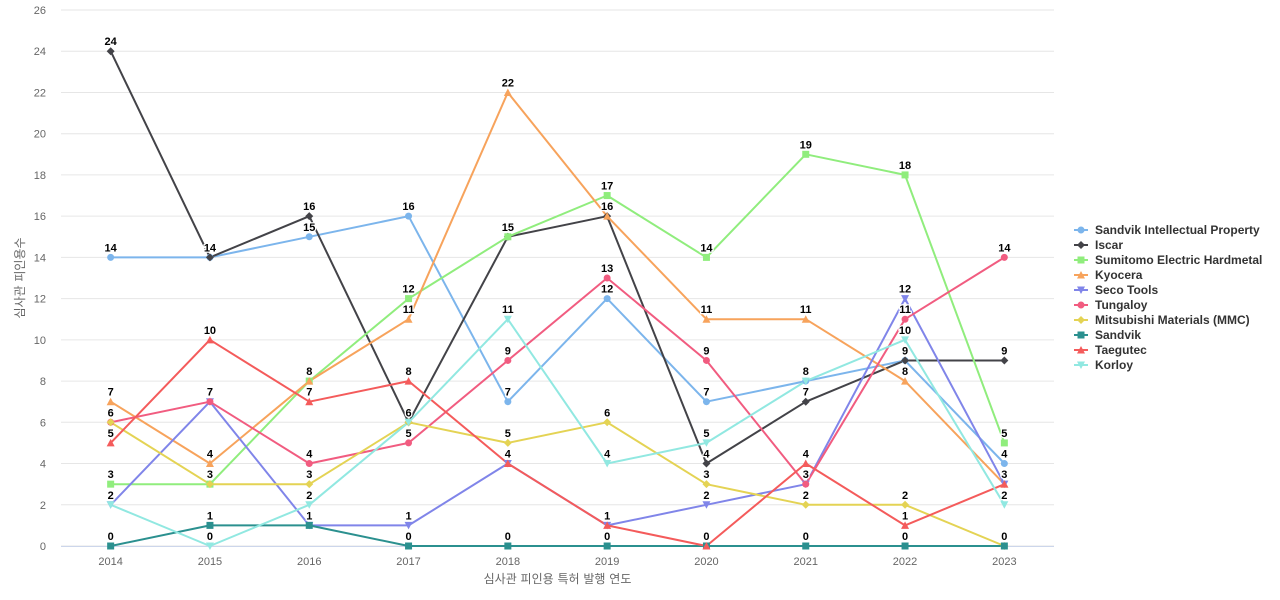 Image resolution: width=1280 pixels, height=600 pixels. I want to click on legend-item: Kyocera, so click(1108, 275).